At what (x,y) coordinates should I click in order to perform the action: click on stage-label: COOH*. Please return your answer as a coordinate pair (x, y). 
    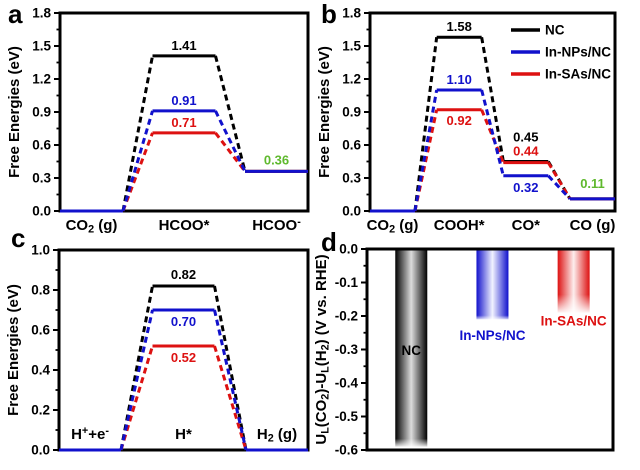
    Looking at the image, I should click on (459, 225).